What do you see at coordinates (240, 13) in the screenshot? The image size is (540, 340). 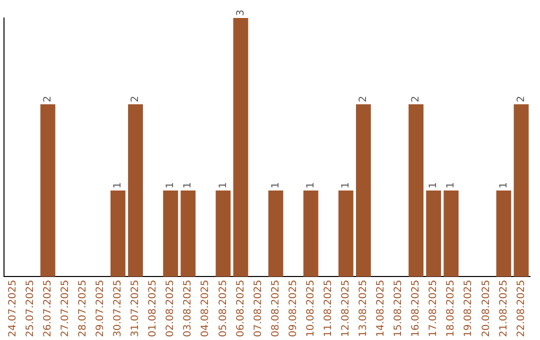 I see `data-label: 3` at bounding box center [240, 13].